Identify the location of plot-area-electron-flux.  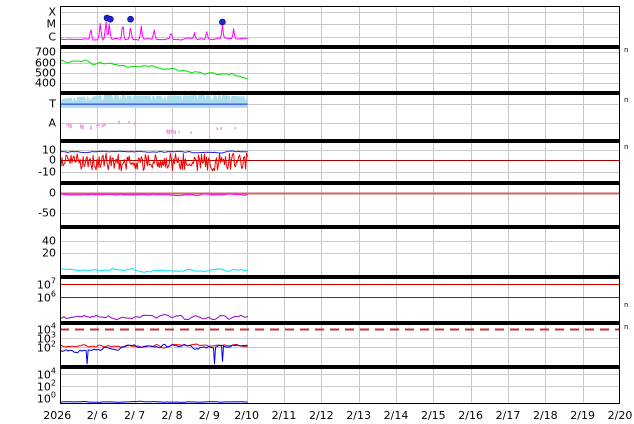
(340, 345).